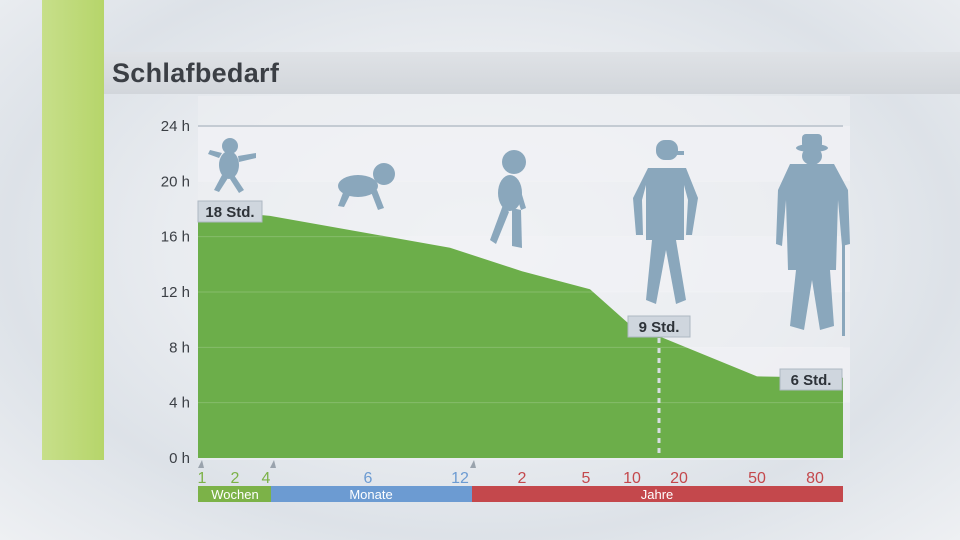  What do you see at coordinates (511, 478) in the screenshot?
I see `x-axis: 1 2 4 6 12 2 5 10 20 50 80` at bounding box center [511, 478].